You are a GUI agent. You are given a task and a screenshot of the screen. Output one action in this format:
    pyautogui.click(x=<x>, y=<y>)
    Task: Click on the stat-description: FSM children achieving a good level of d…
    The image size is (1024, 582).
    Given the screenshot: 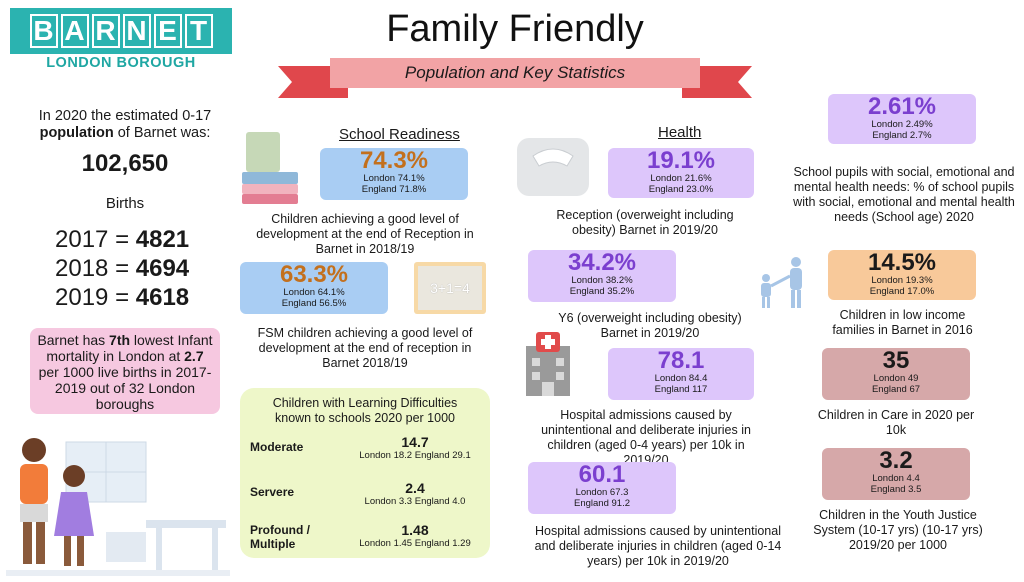 What is the action you would take?
    pyautogui.click(x=365, y=348)
    